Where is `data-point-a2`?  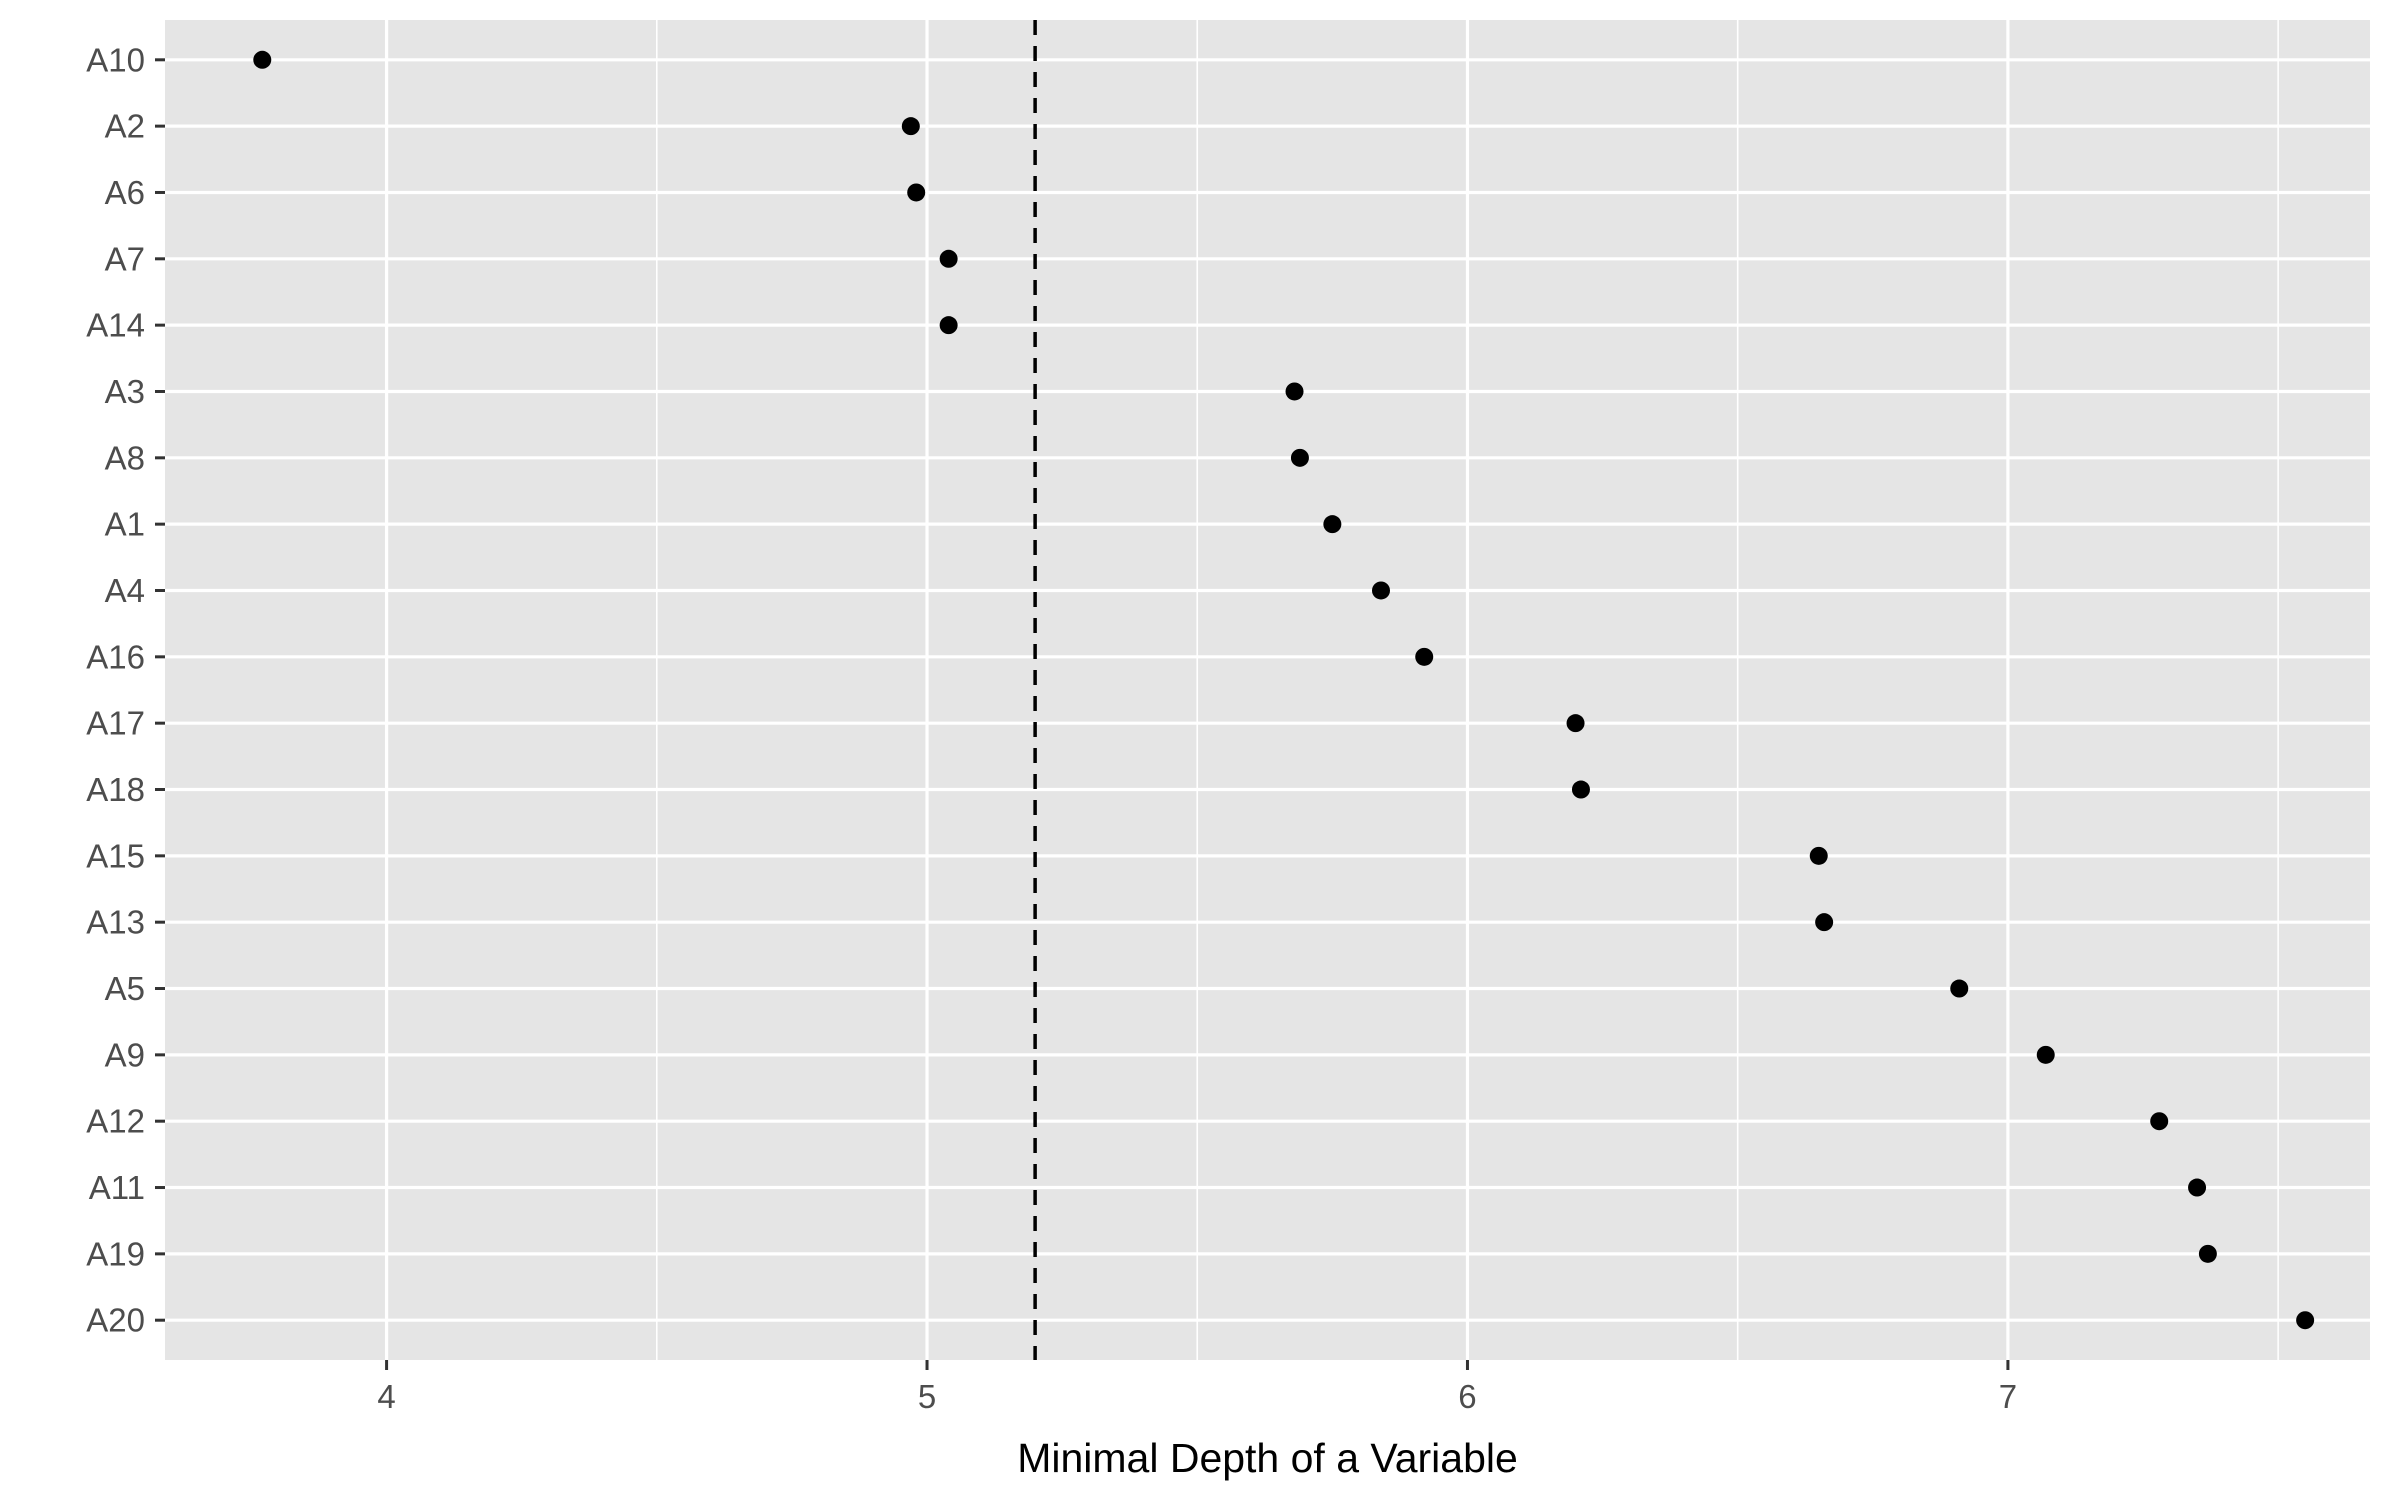 data-point-a2 is located at coordinates (910, 126).